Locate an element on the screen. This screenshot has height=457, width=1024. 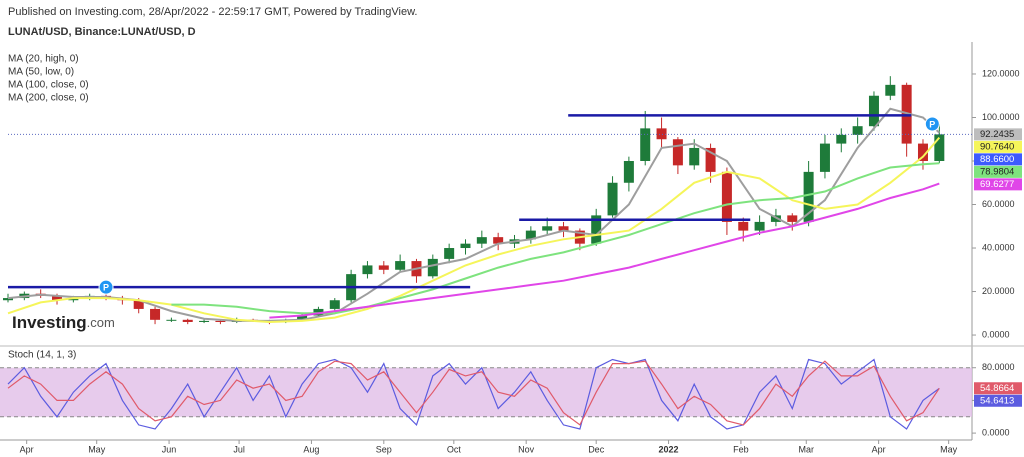
logo: Investing.com is located at coordinates (63, 322).